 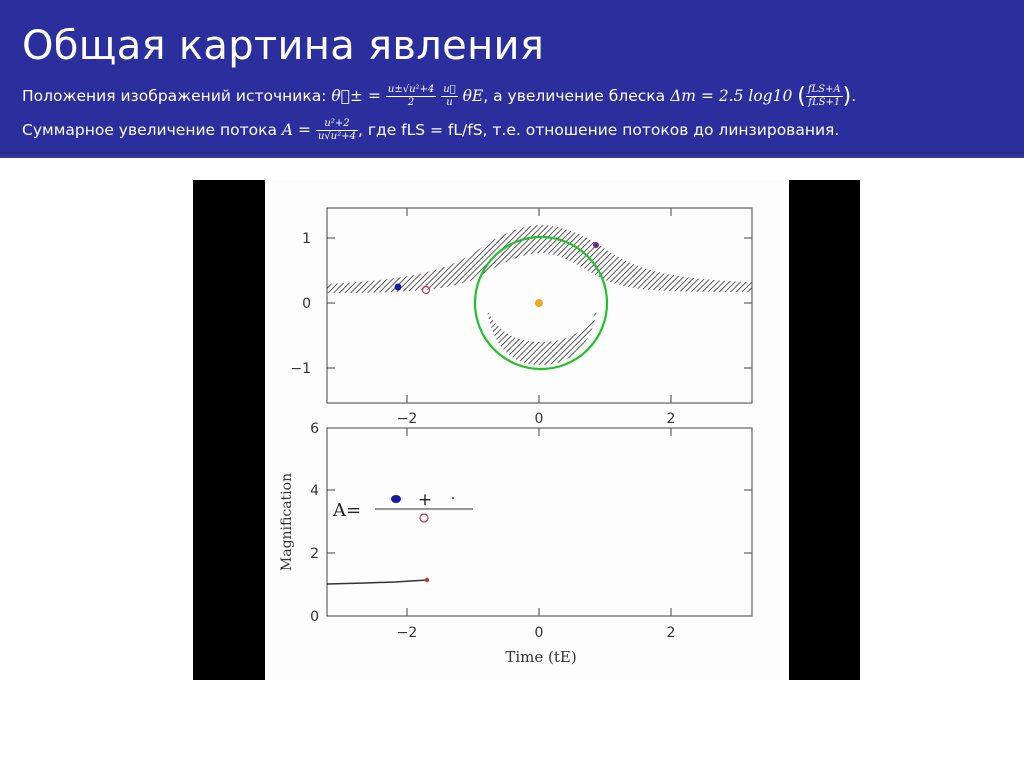 I want to click on bottom-panel-frame, so click(x=539, y=522).